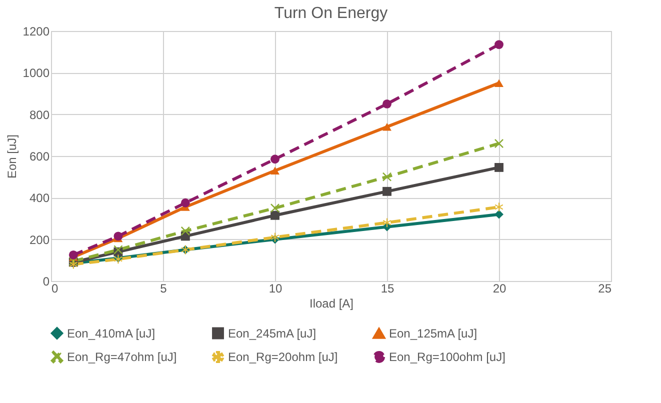 The height and width of the screenshot is (403, 661). What do you see at coordinates (331, 13) in the screenshot?
I see `chart-title: Turn On Energy` at bounding box center [331, 13].